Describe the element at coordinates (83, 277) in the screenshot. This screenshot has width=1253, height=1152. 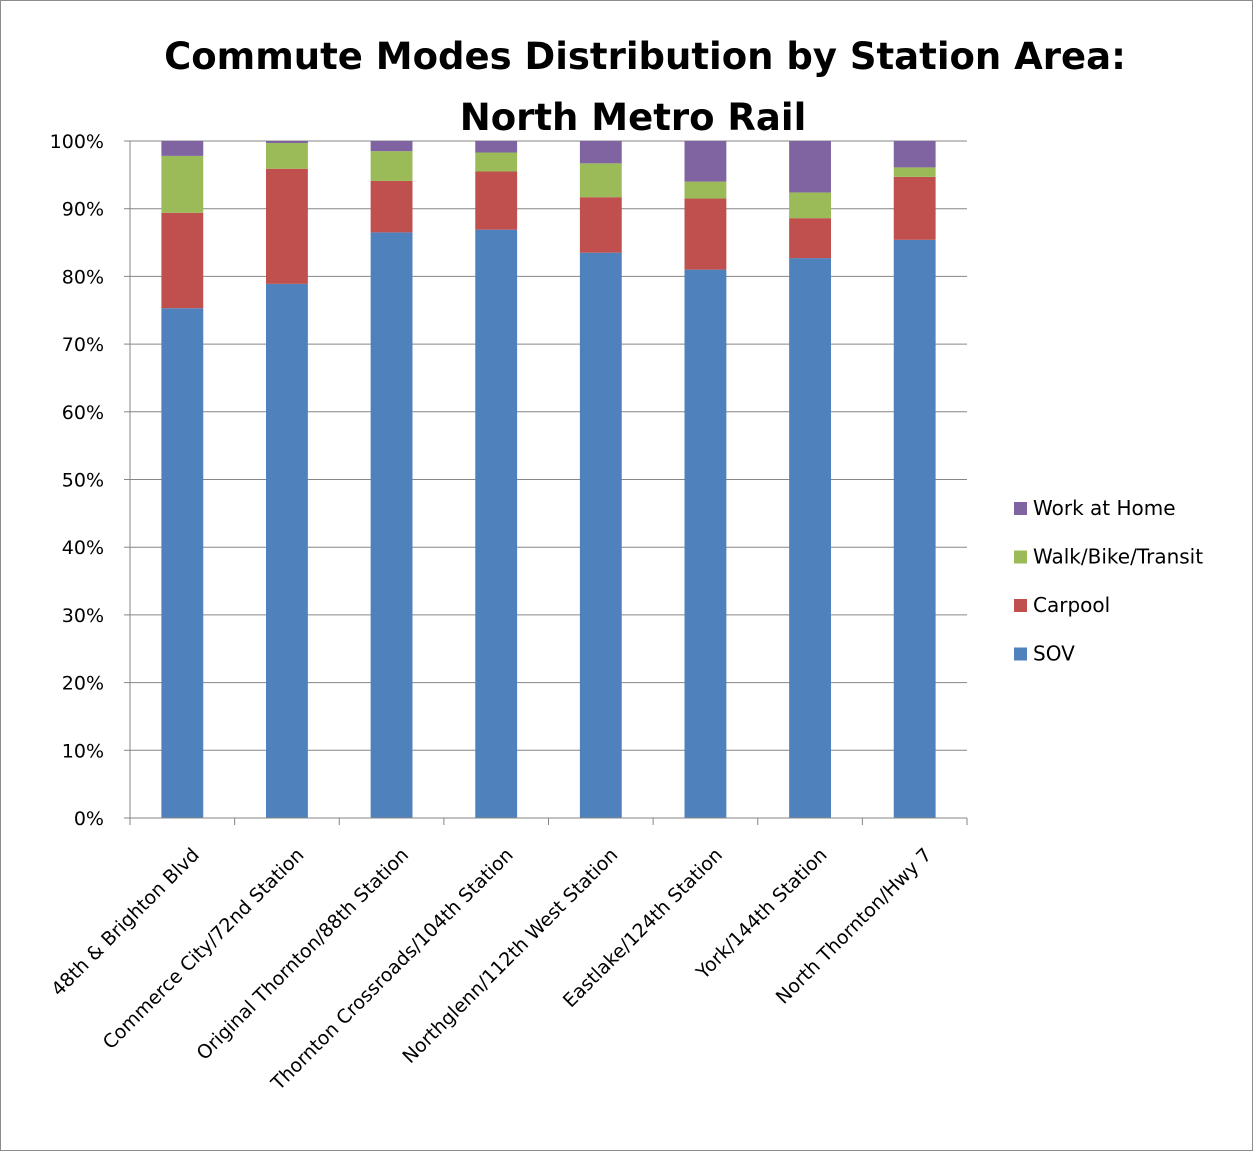
I see `y-tick-label: 80%` at that location.